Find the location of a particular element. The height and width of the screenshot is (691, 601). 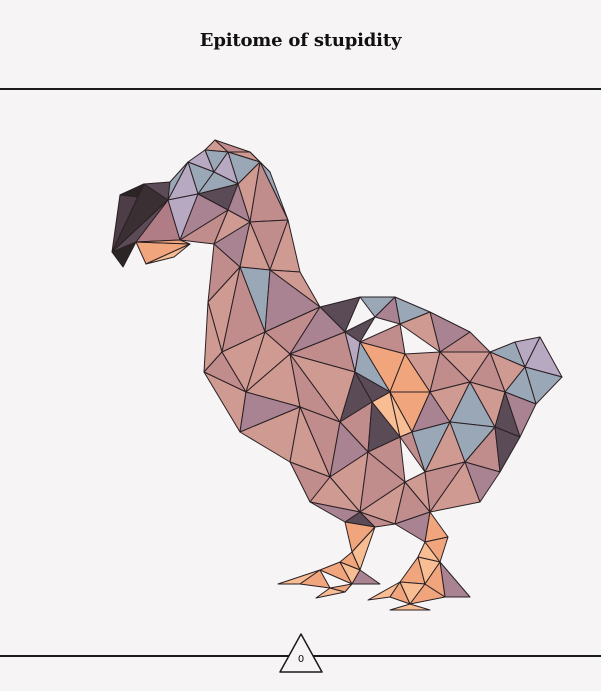

triangle-icon is located at coordinates (301, 653).